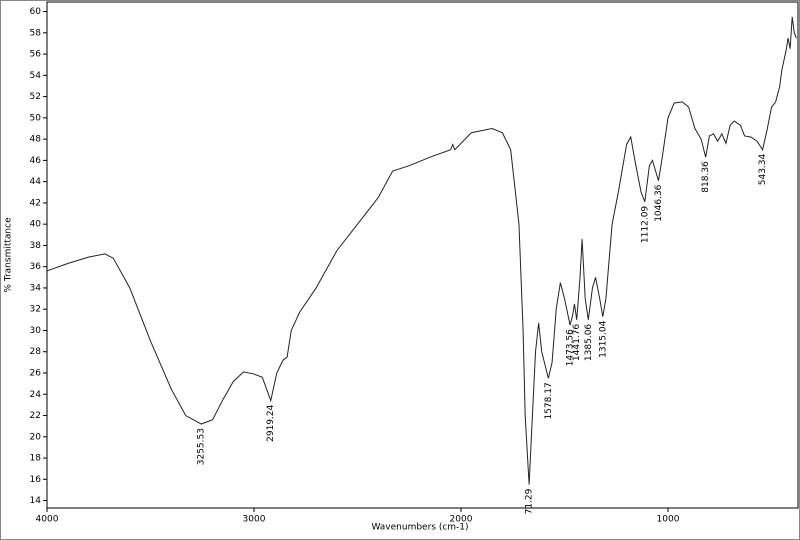 The height and width of the screenshot is (540, 800). What do you see at coordinates (659, 202) in the screenshot?
I see `peak-label: 1046.36` at bounding box center [659, 202].